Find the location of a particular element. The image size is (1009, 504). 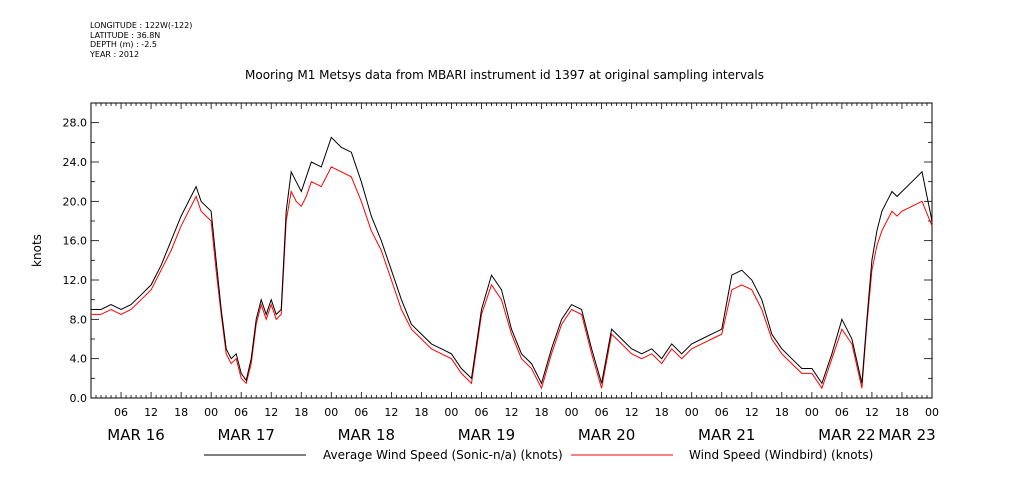

x-day-label: MAR 16 is located at coordinates (135, 435).